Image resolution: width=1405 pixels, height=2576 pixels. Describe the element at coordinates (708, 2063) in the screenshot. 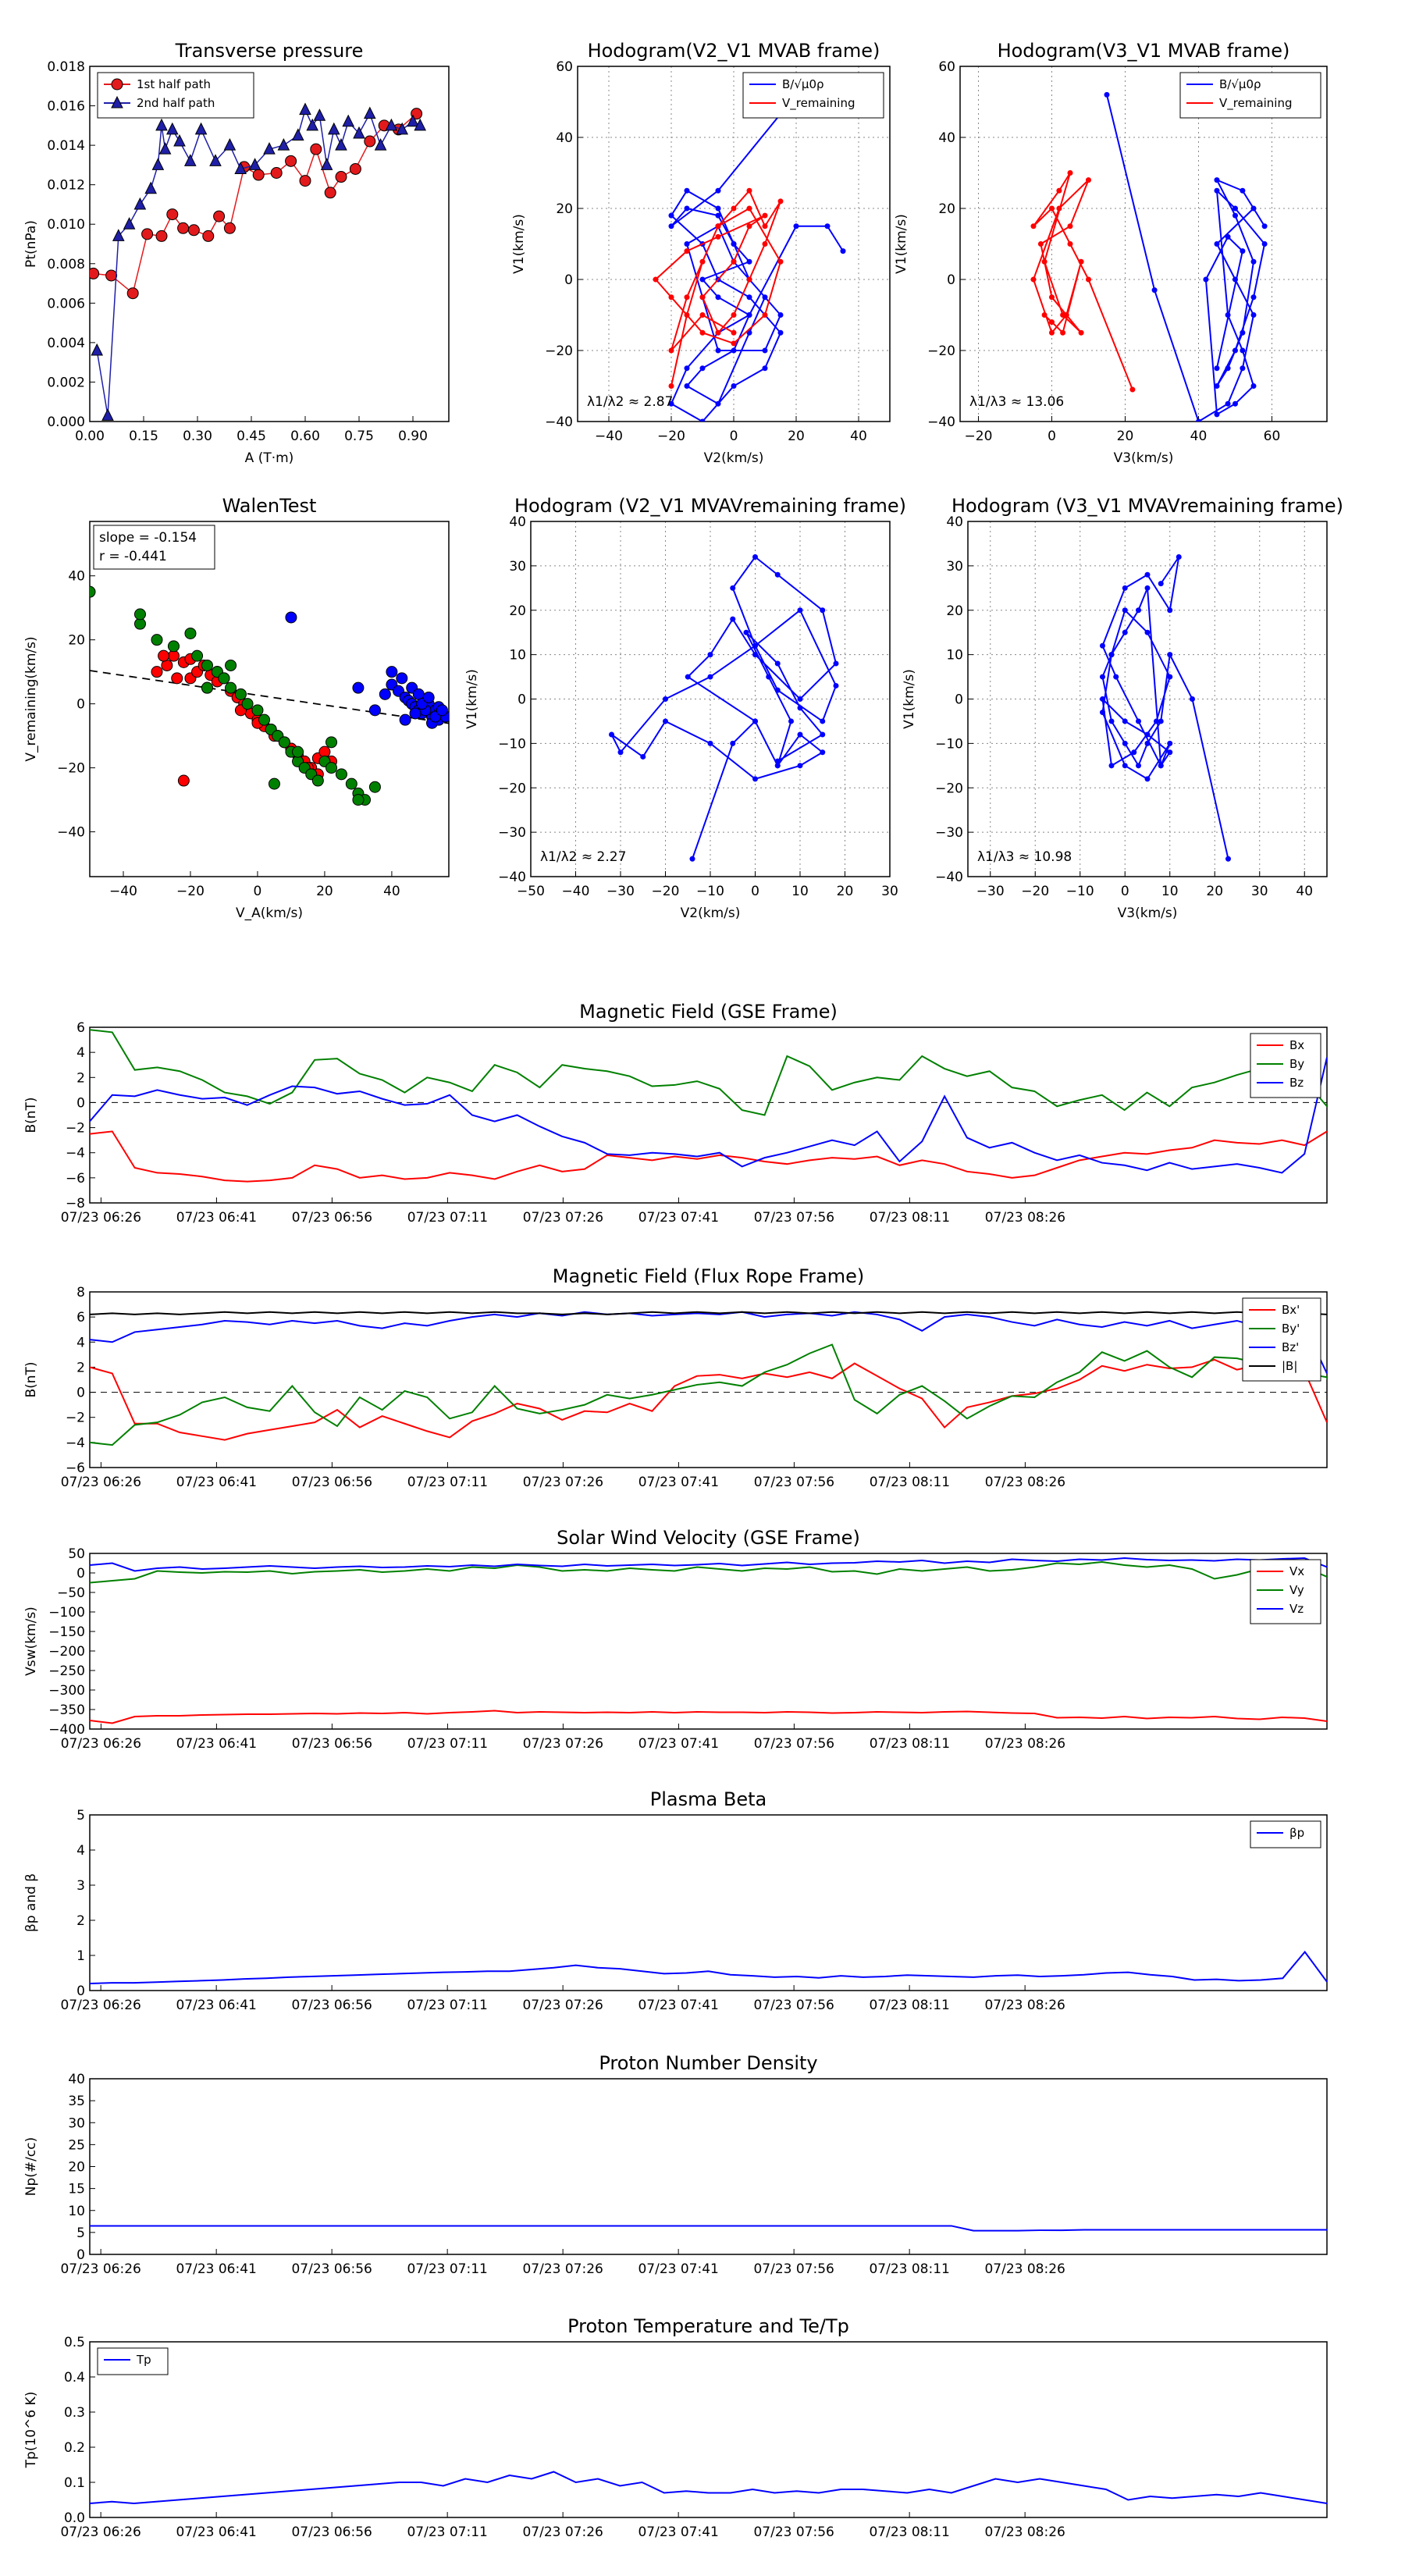

I see `chart-title: Proton Number Density` at that location.